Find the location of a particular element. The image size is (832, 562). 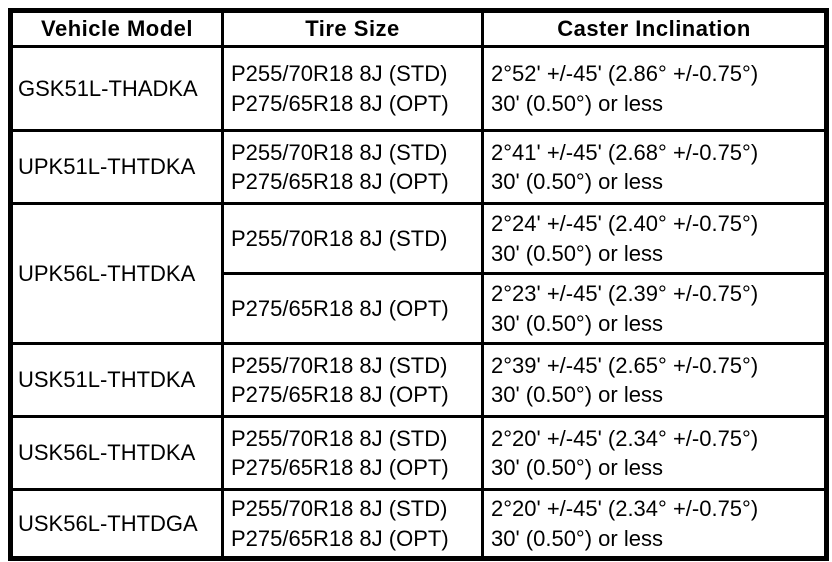

vehicle-model-cell: USK56L-THTDKA is located at coordinates (116, 453).